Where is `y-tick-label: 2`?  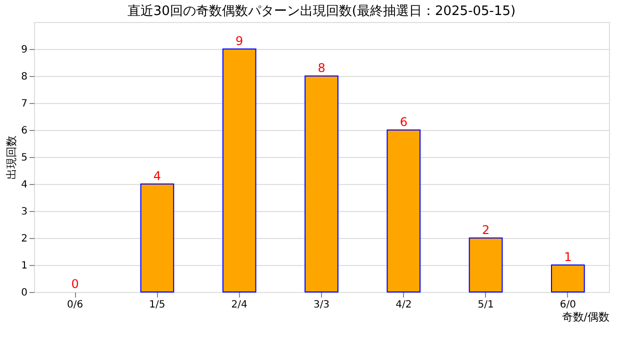
y-tick-label: 2 is located at coordinates (24, 239).